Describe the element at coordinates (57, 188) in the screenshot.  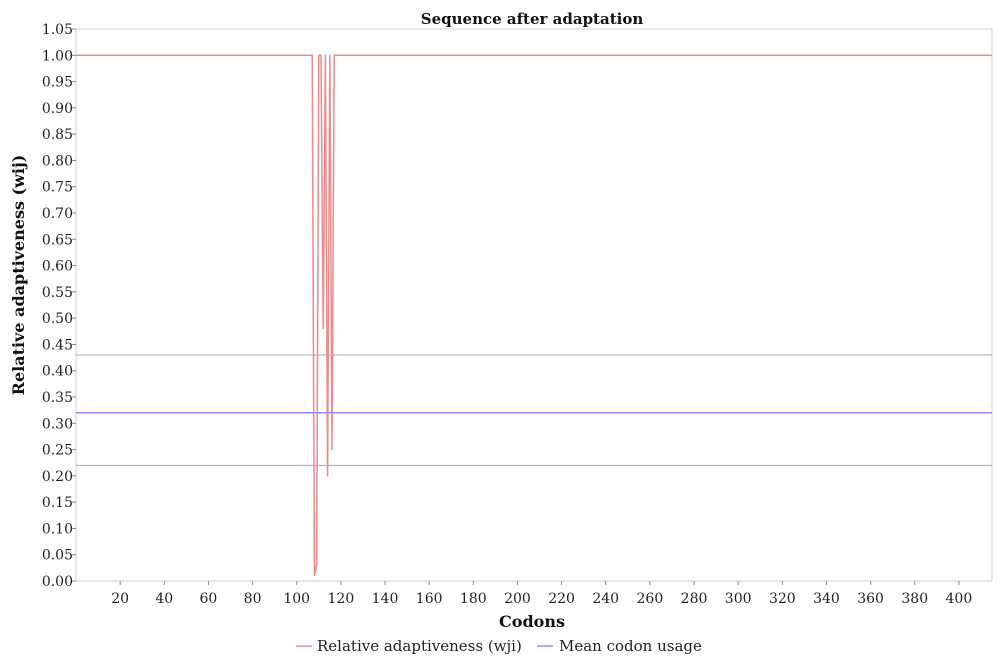
I see `y-tick-label: 0.75` at that location.